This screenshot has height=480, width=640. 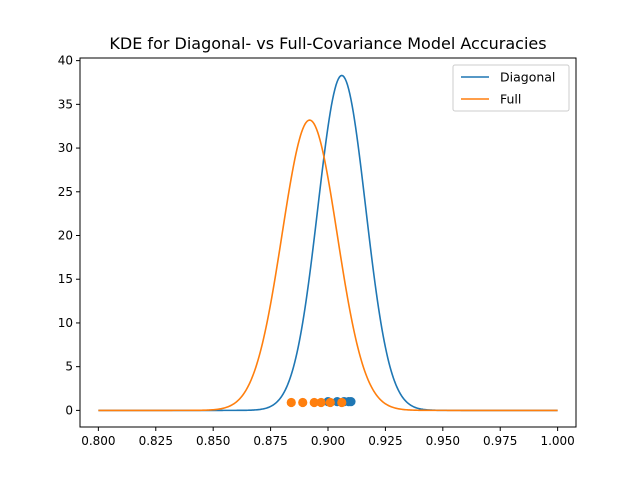 What do you see at coordinates (65, 192) in the screenshot?
I see `y-tick-label: 25` at bounding box center [65, 192].